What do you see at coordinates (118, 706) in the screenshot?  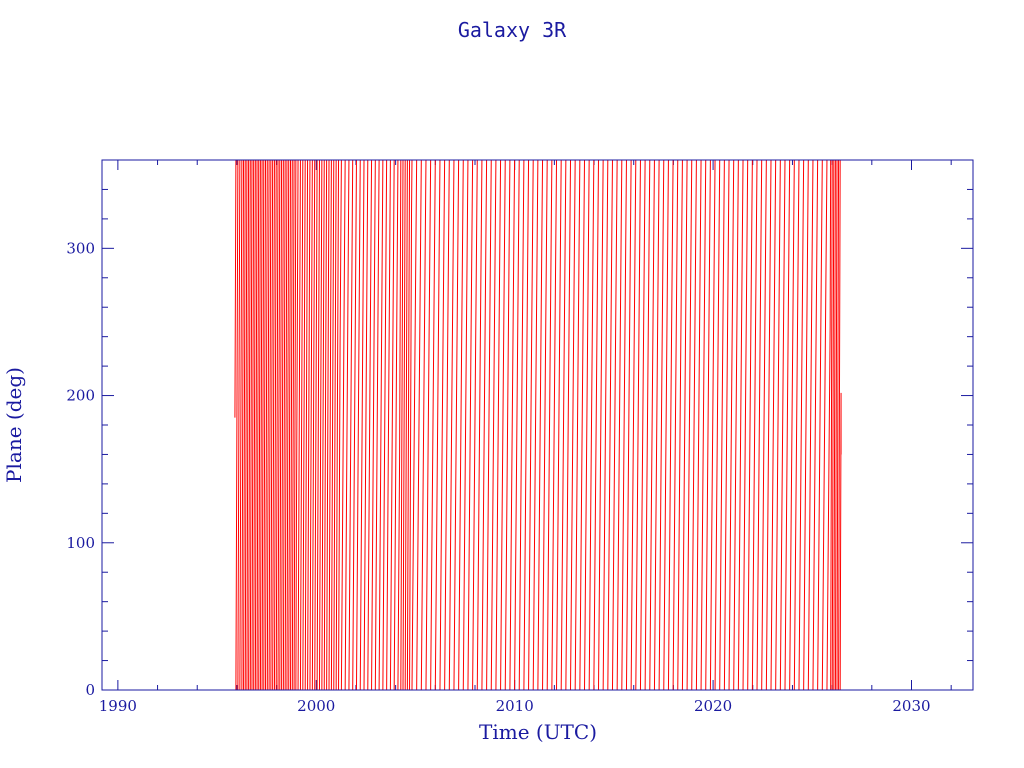 I see `x-tick-label: 1990` at bounding box center [118, 706].